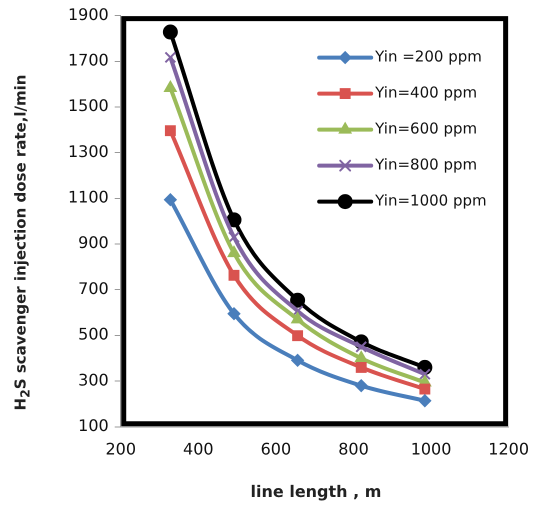 This screenshot has width=537, height=506. I want to click on x-tick-label: 600, so click(276, 449).